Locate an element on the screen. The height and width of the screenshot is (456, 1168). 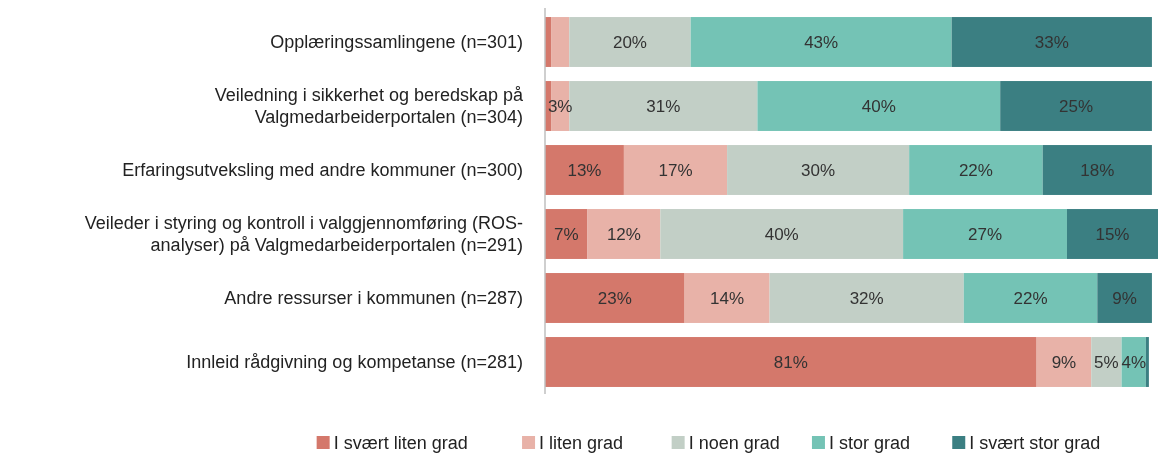
data-label: 33% is located at coordinates (1051, 42).